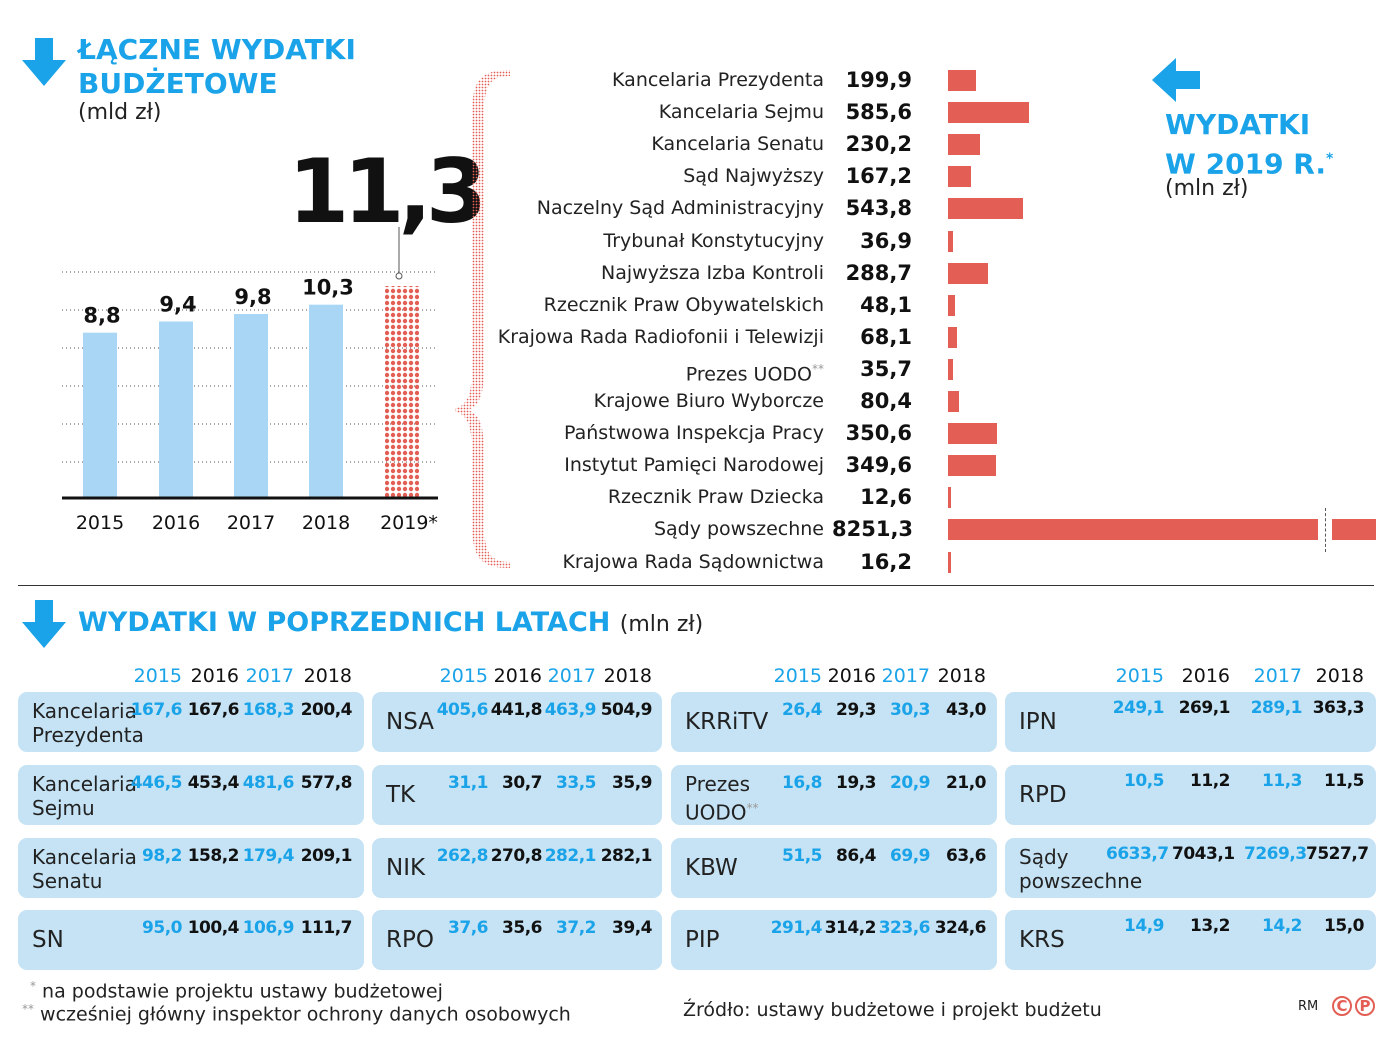 The width and height of the screenshot is (1400, 1038). What do you see at coordinates (802, 856) in the screenshot?
I see `history-value: 51,5` at bounding box center [802, 856].